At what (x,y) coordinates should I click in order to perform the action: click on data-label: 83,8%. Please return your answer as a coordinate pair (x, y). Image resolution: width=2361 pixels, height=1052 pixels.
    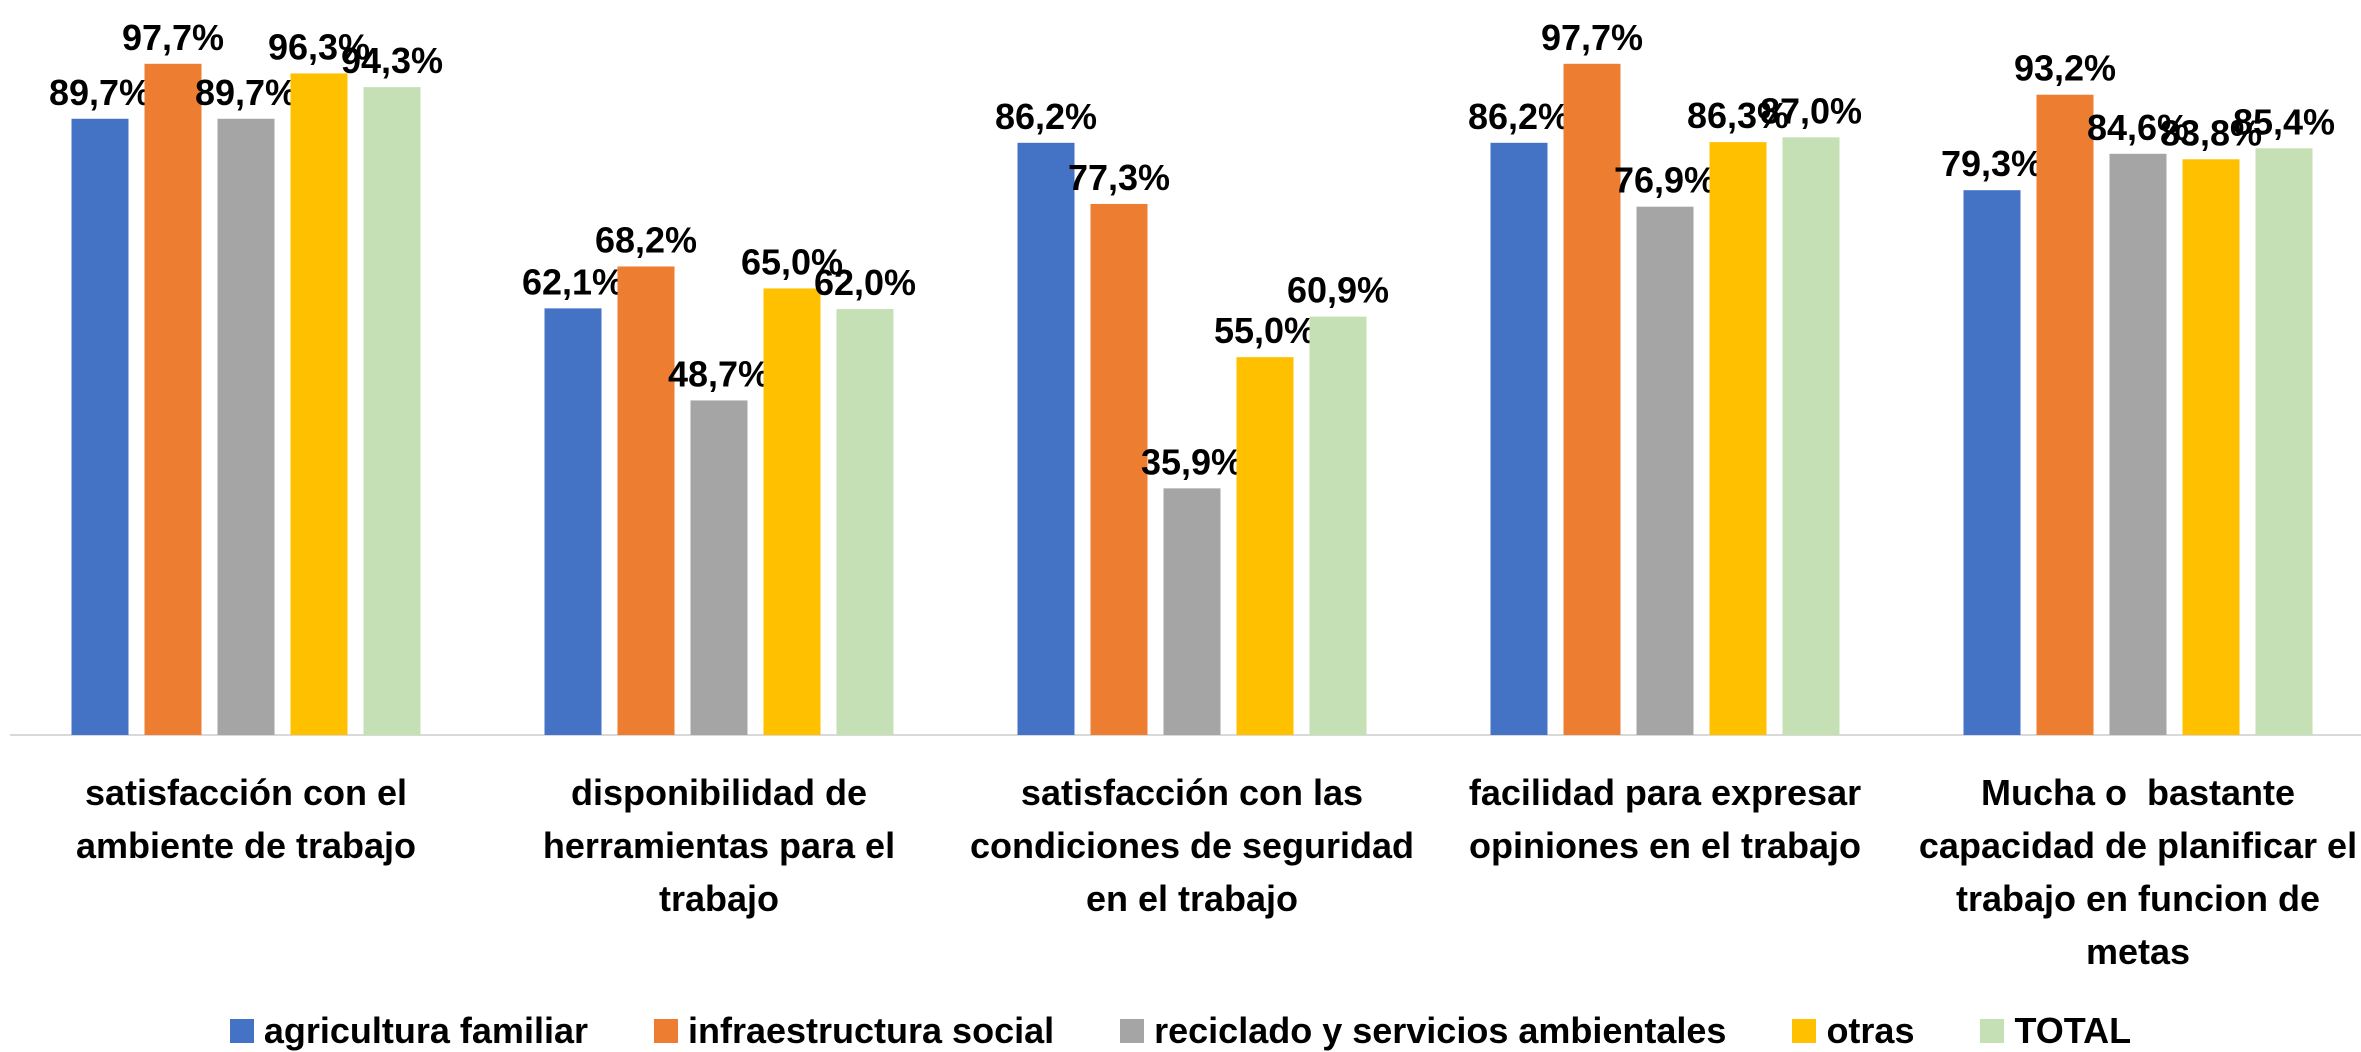
    Looking at the image, I should click on (2211, 132).